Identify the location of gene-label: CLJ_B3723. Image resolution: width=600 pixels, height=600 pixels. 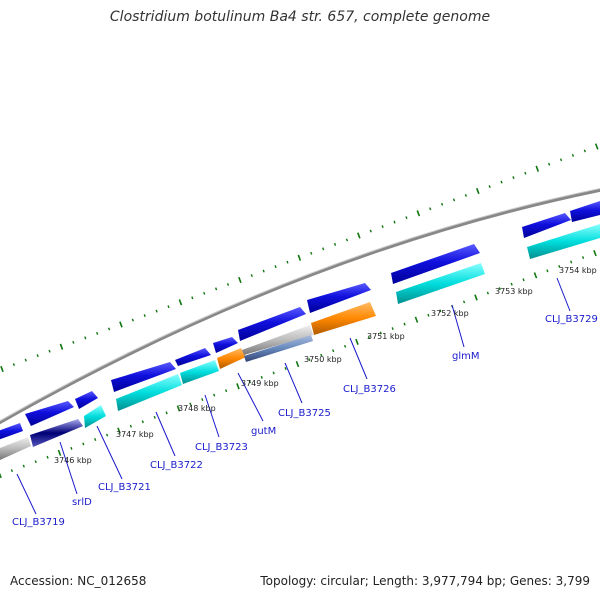
(221, 447).